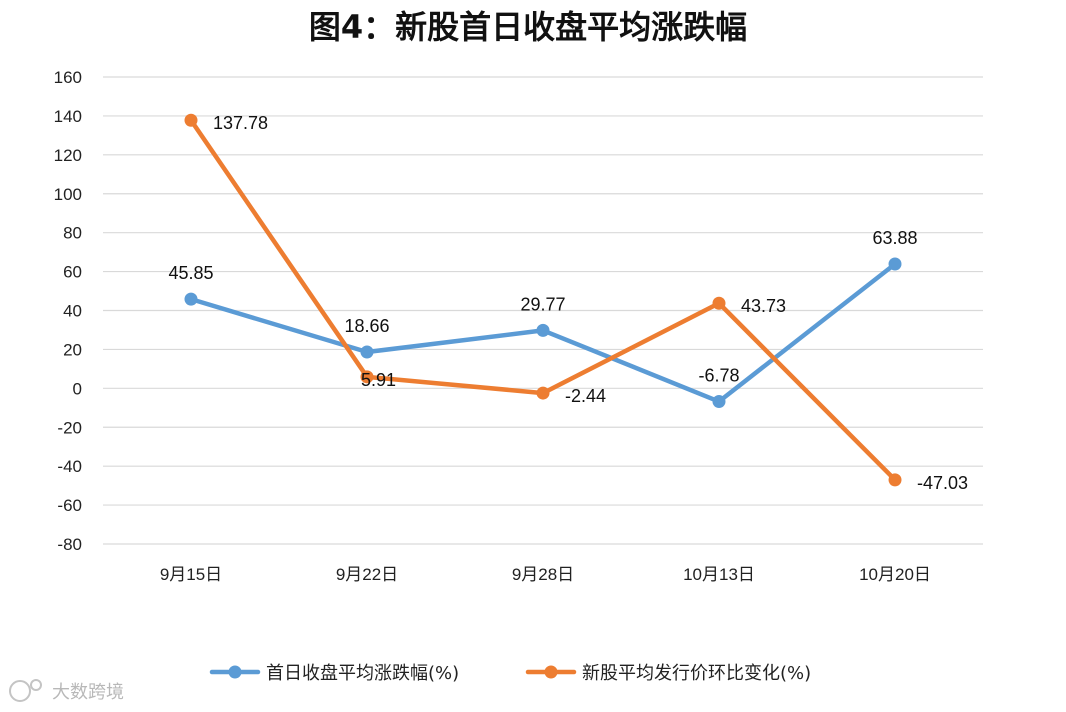 Image resolution: width=1066 pixels, height=712 pixels. I want to click on data-label: 63.88, so click(894, 238).